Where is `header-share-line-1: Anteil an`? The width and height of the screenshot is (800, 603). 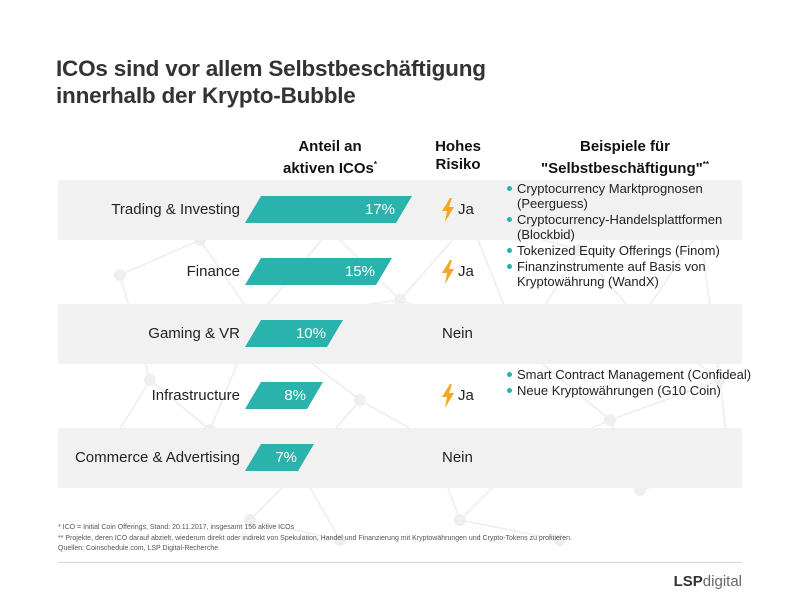 header-share-line-1: Anteil an is located at coordinates (330, 146).